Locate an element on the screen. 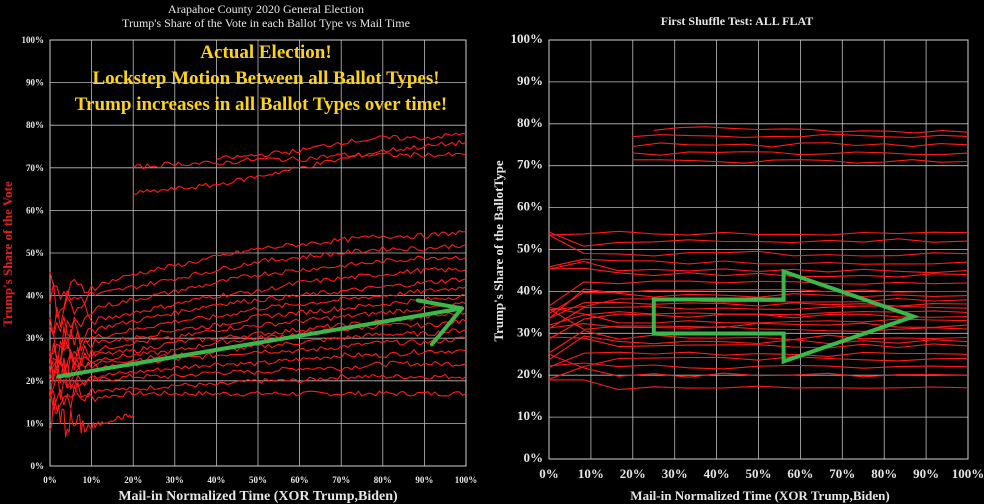 Image resolution: width=984 pixels, height=504 pixels. left-y-ticks: 0% 10% 20% 30% 40% 50% 60% 70% 80% 90% 100% is located at coordinates (33, 253).